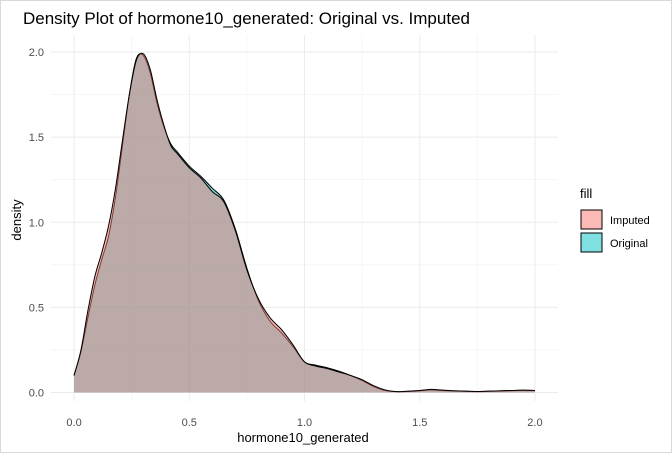  What do you see at coordinates (303, 437) in the screenshot?
I see `x-axis-title: hormone10_generated` at bounding box center [303, 437].